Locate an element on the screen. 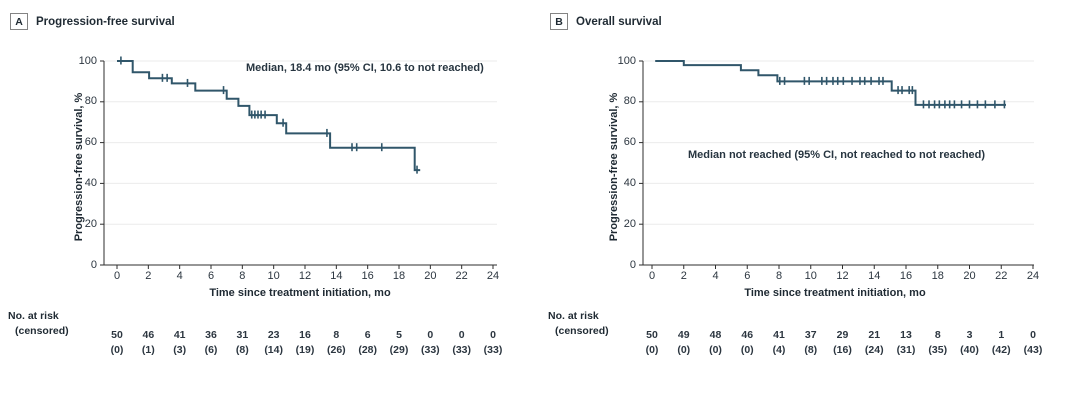  panel-a-letter-badge: A is located at coordinates (19, 21).